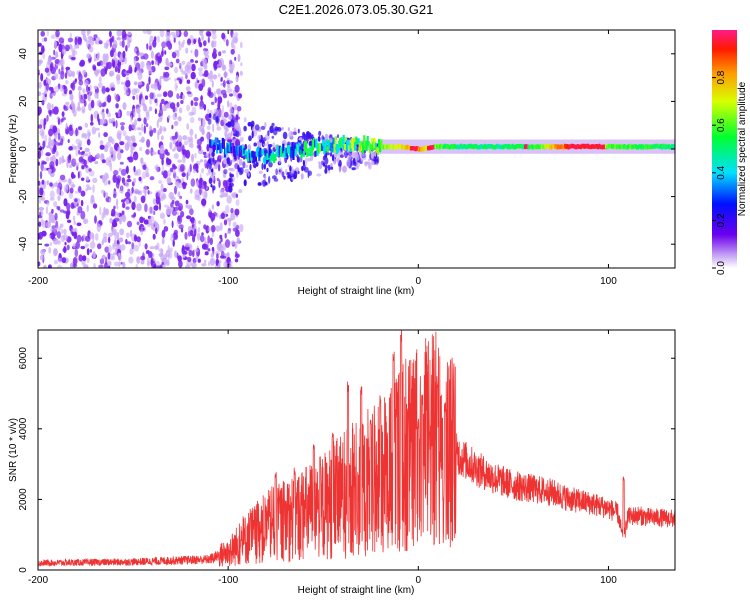 This screenshot has width=750, height=600. Describe the element at coordinates (228, 281) in the screenshot. I see `spectrogram-x-tick-label: -100` at that location.